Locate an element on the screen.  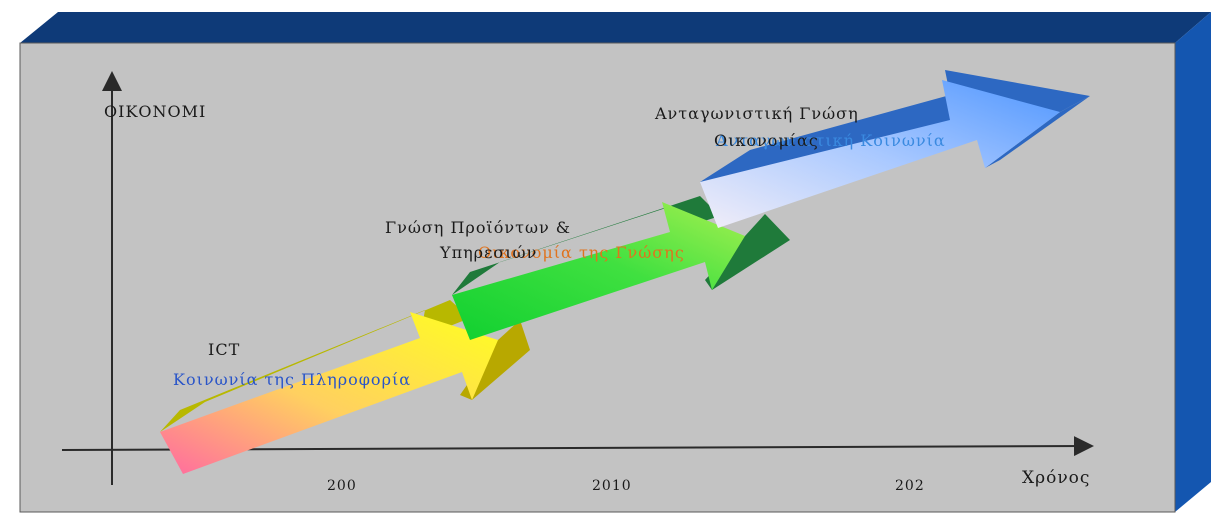
y-axis-label: ΟΙΚΟΝΟΜΙ is located at coordinates (155, 111).